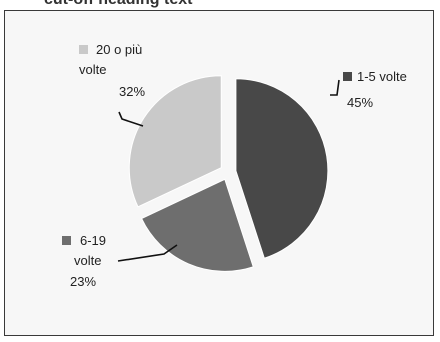 Image resolution: width=440 pixels, height=342 pixels. I want to click on slice-percent-label: 45%, so click(360, 102).